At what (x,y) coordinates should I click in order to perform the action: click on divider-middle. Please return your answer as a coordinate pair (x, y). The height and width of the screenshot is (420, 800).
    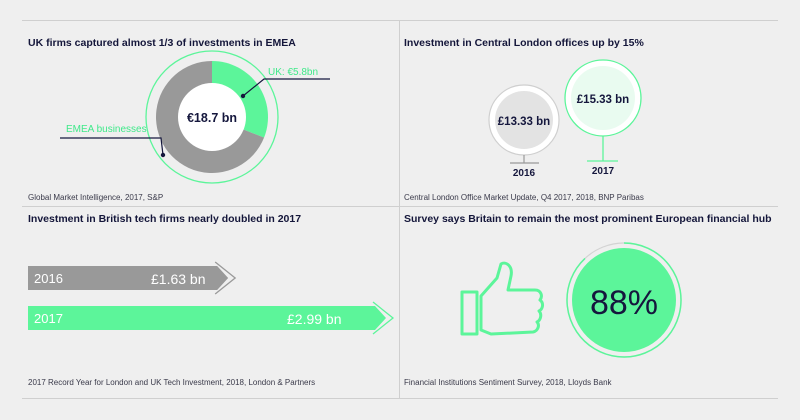
    Looking at the image, I should click on (400, 206).